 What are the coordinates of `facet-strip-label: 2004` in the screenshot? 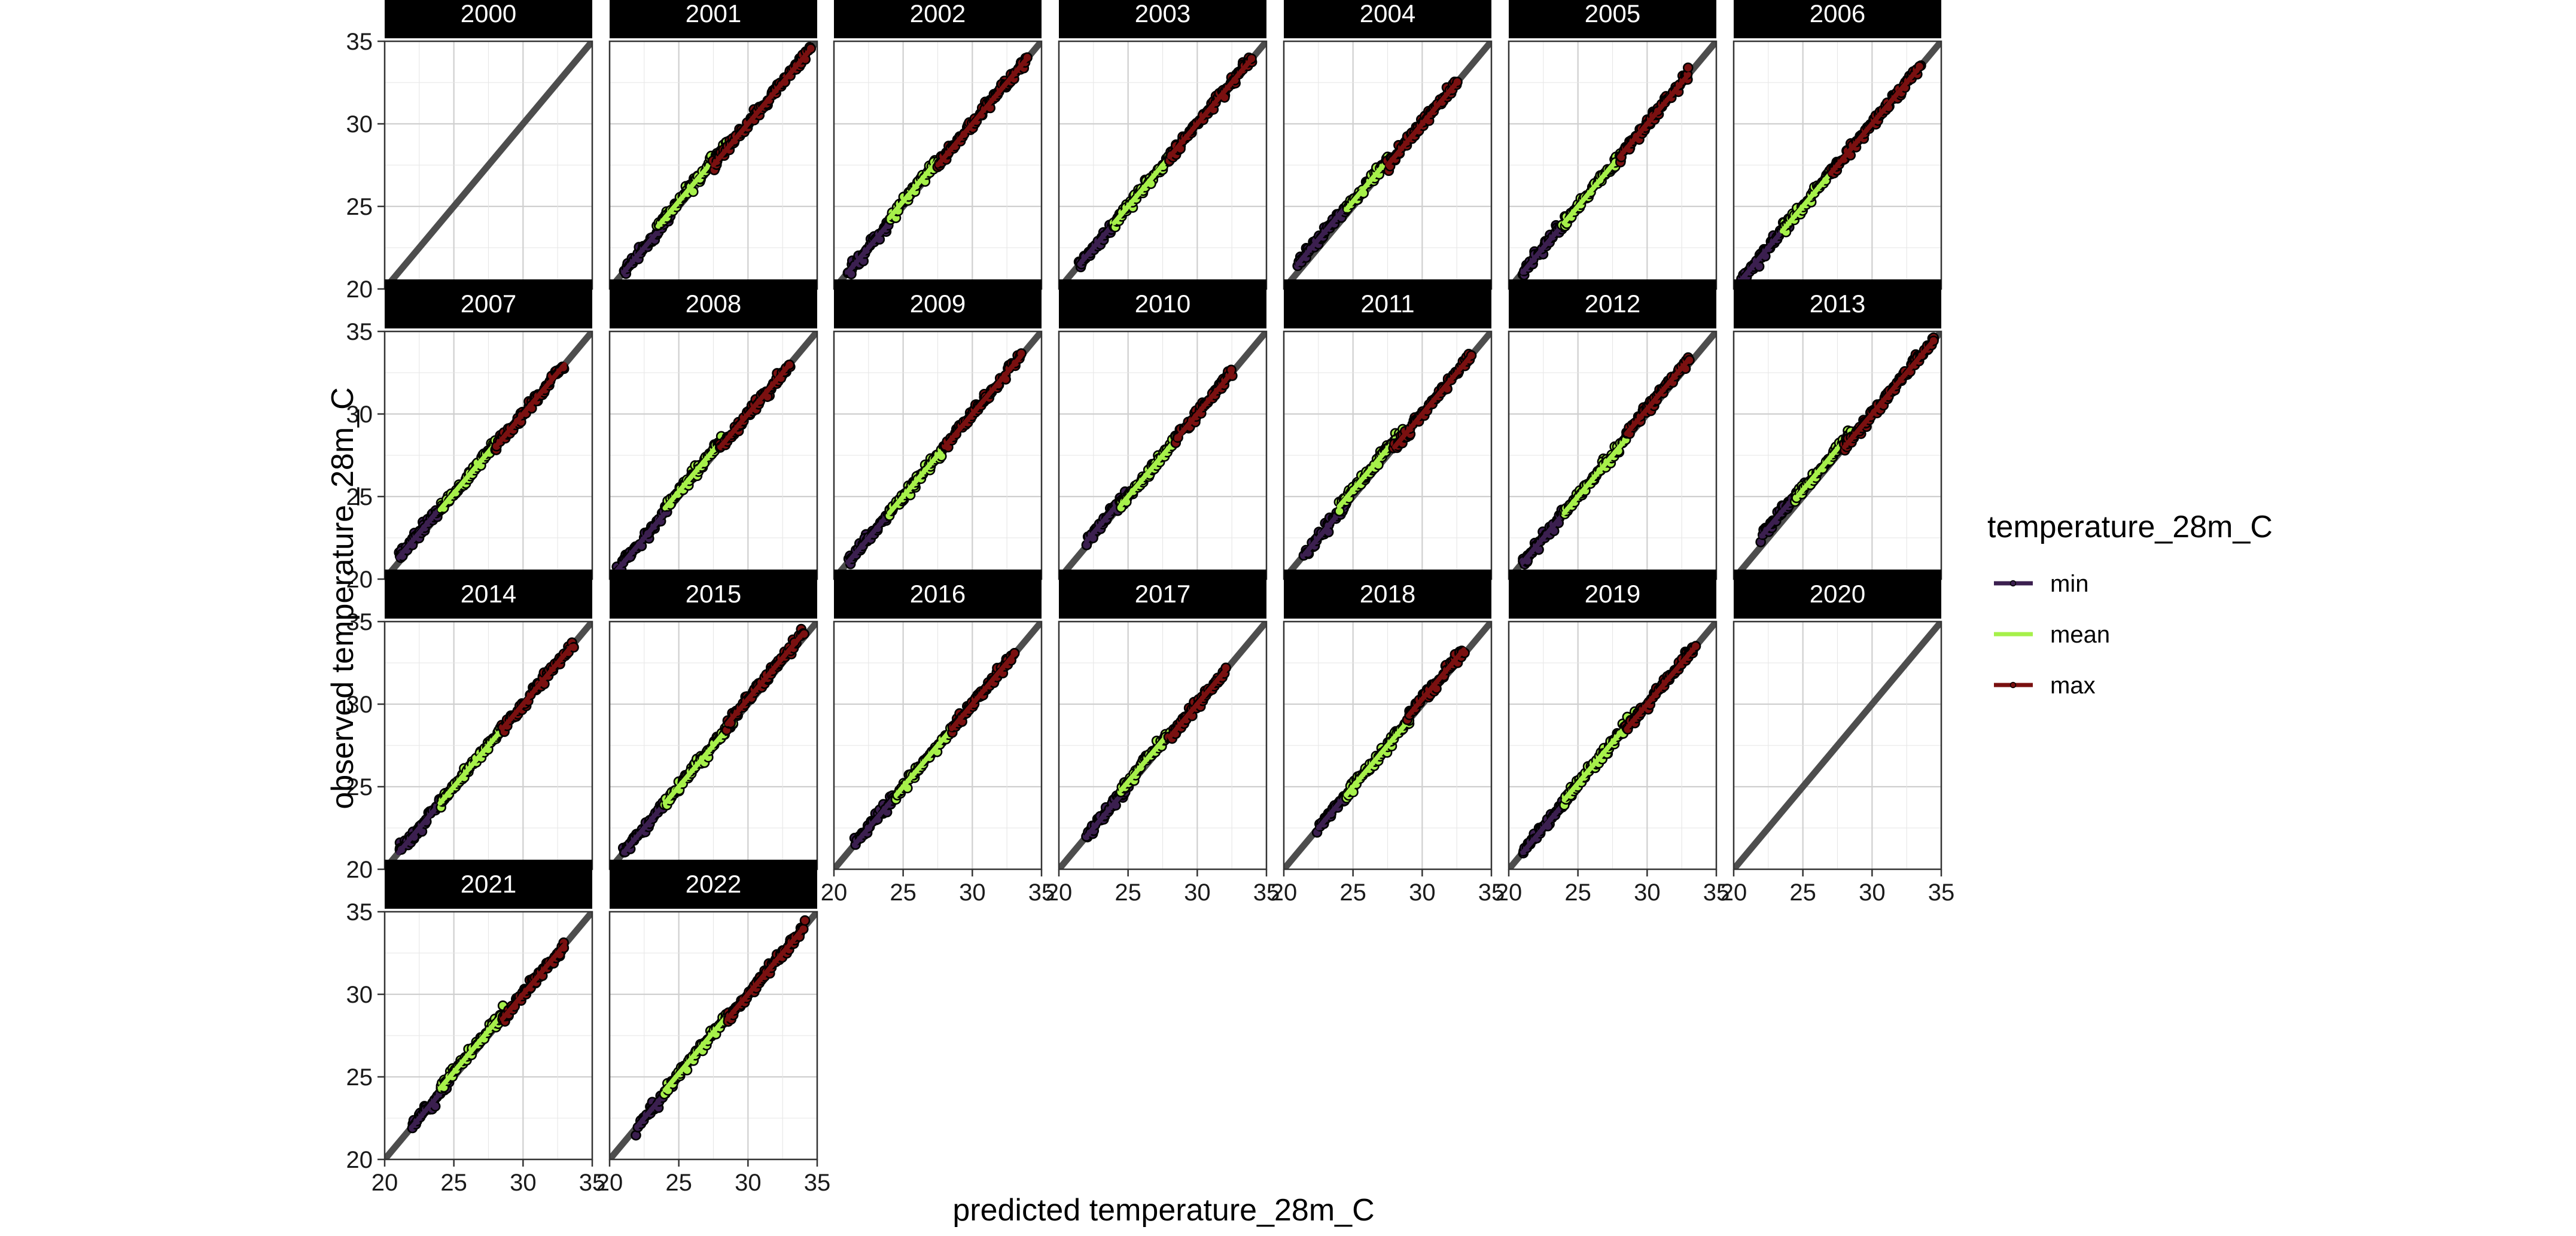 It's located at (1387, 14).